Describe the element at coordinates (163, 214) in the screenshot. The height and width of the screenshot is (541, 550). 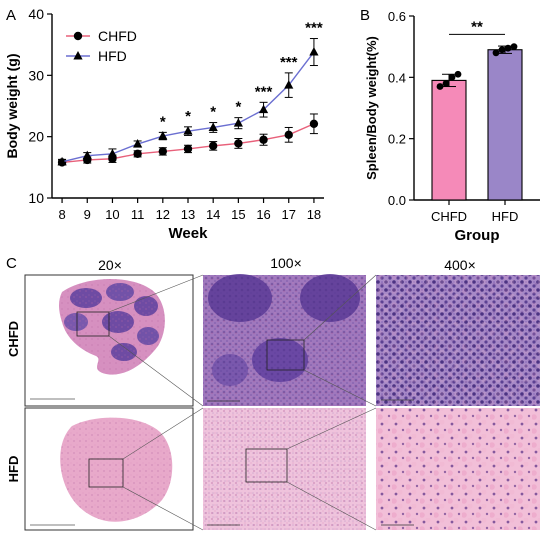
I see `x-tick-label: 12` at that location.